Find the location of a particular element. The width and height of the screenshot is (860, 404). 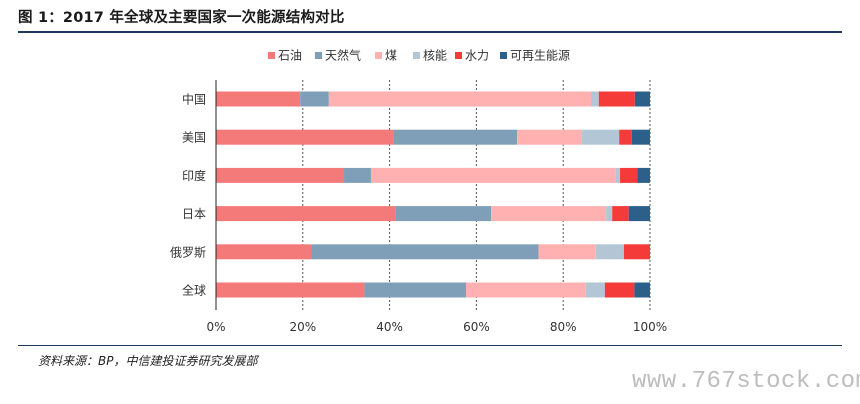

legend-item: 水力 is located at coordinates (472, 56).